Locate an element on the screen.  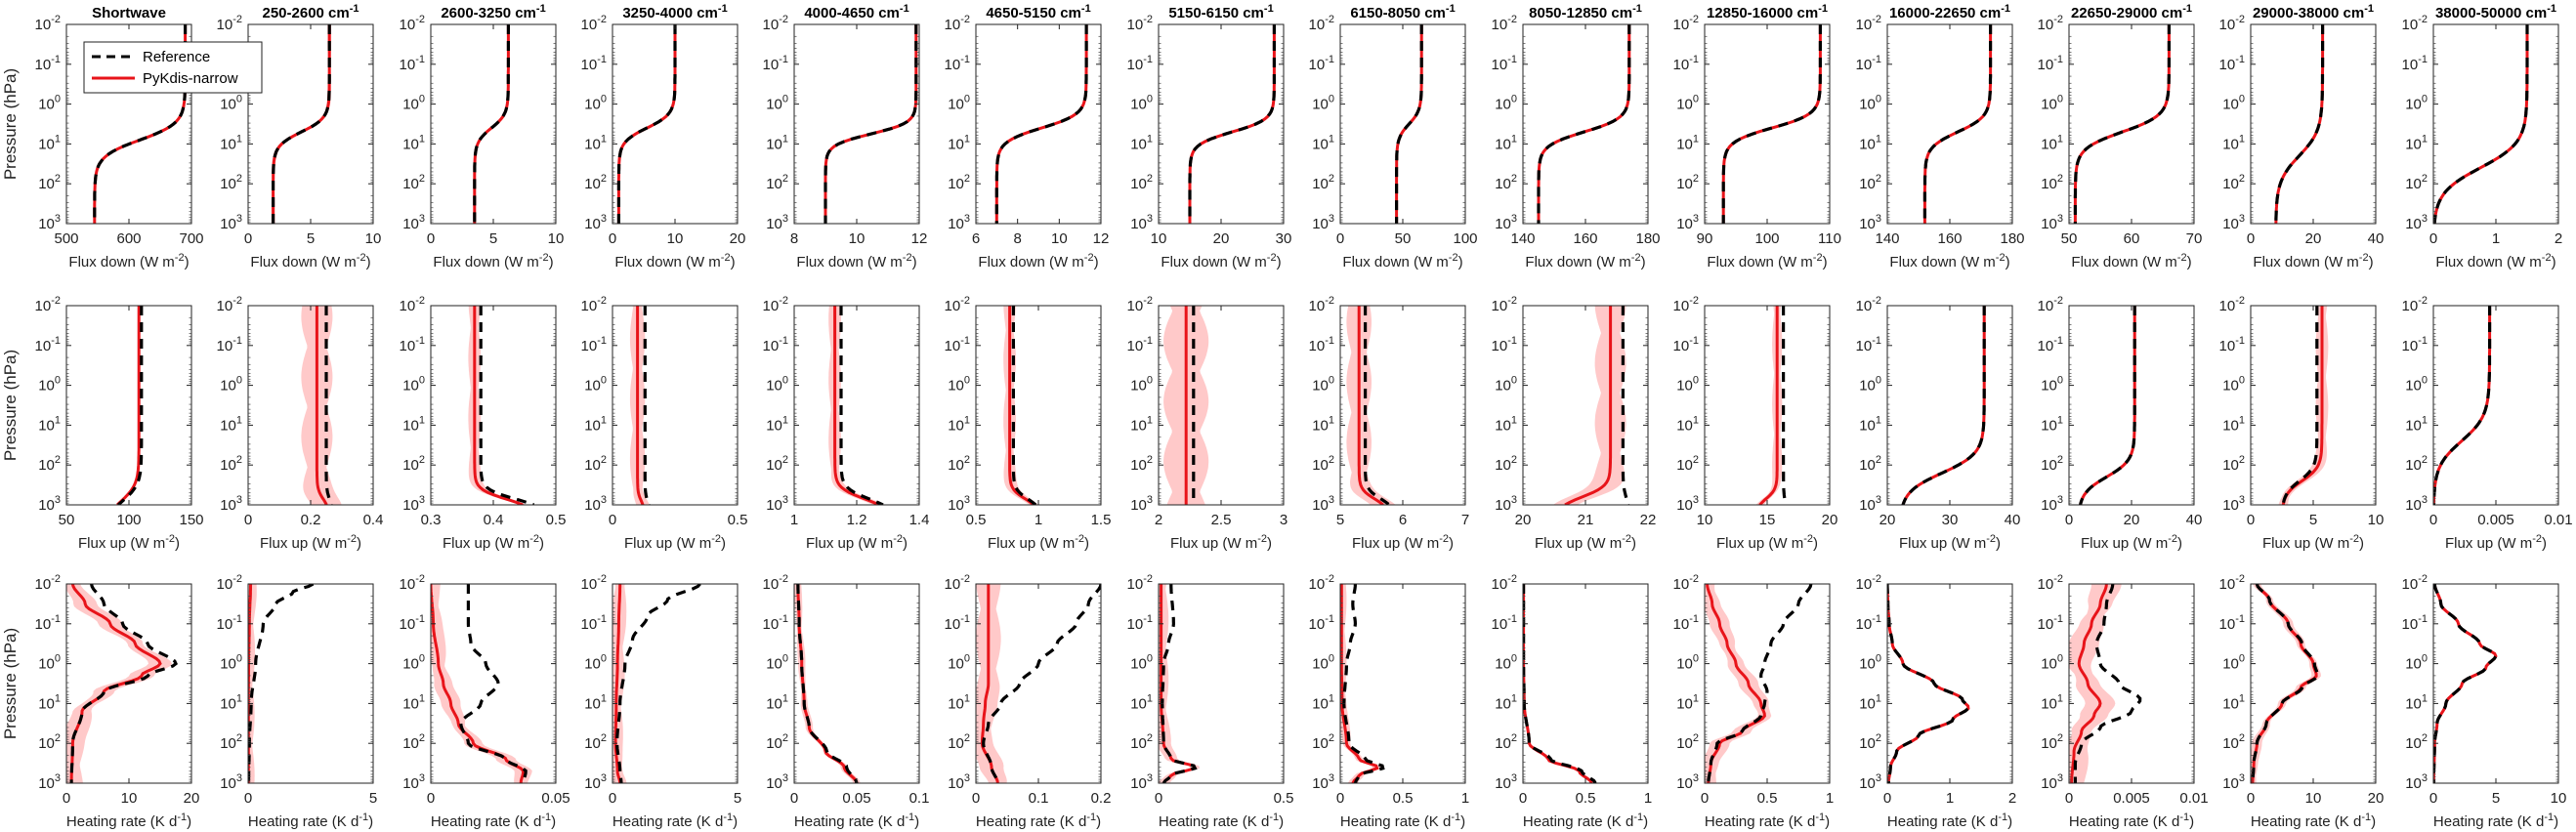
x-tick-label: 12 is located at coordinates (1101, 238).